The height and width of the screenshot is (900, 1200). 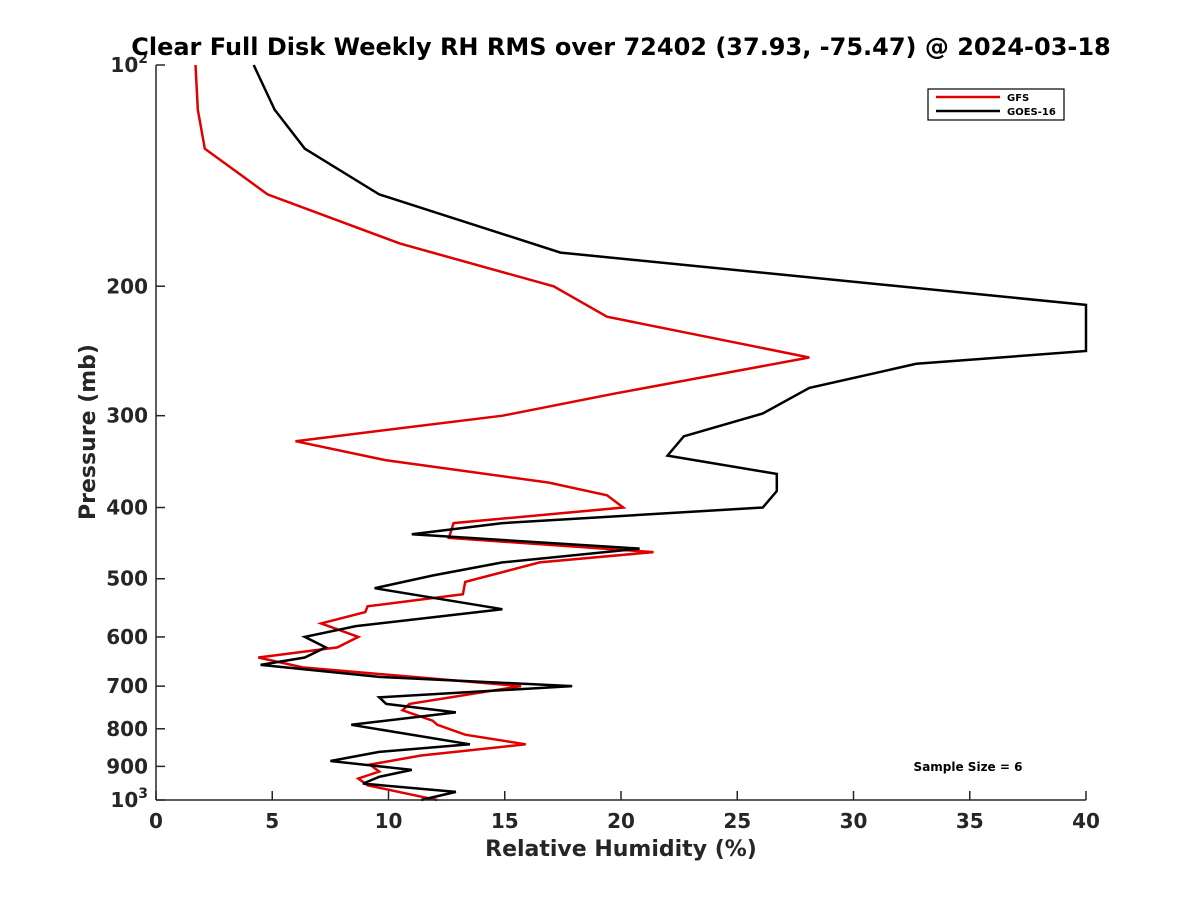 What do you see at coordinates (621, 849) in the screenshot?
I see `x-axis-label: Relative Humidity (%)` at bounding box center [621, 849].